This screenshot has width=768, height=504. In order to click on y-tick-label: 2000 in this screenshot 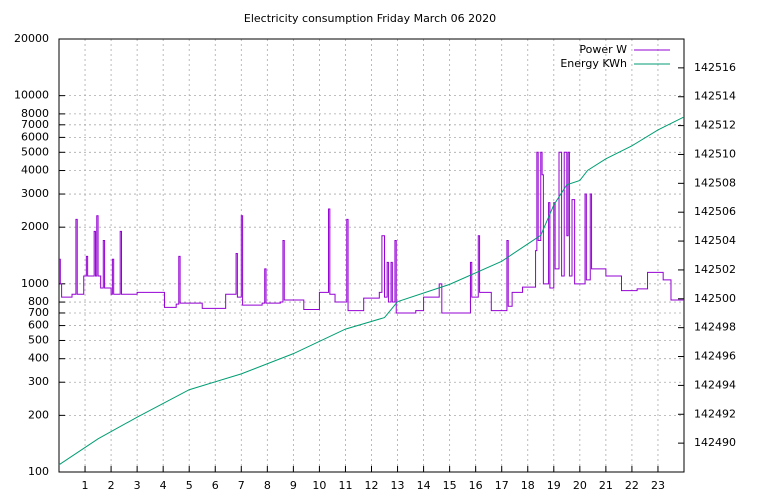, I will do `click(35, 226)`.